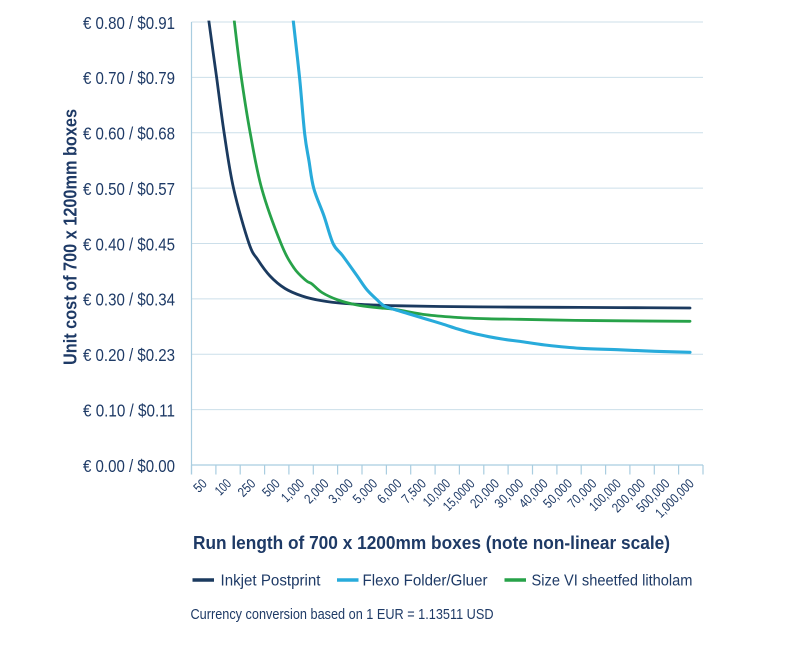 The height and width of the screenshot is (663, 800). What do you see at coordinates (129, 134) in the screenshot?
I see `svg-text: € 0.60 / $0.68` at bounding box center [129, 134].